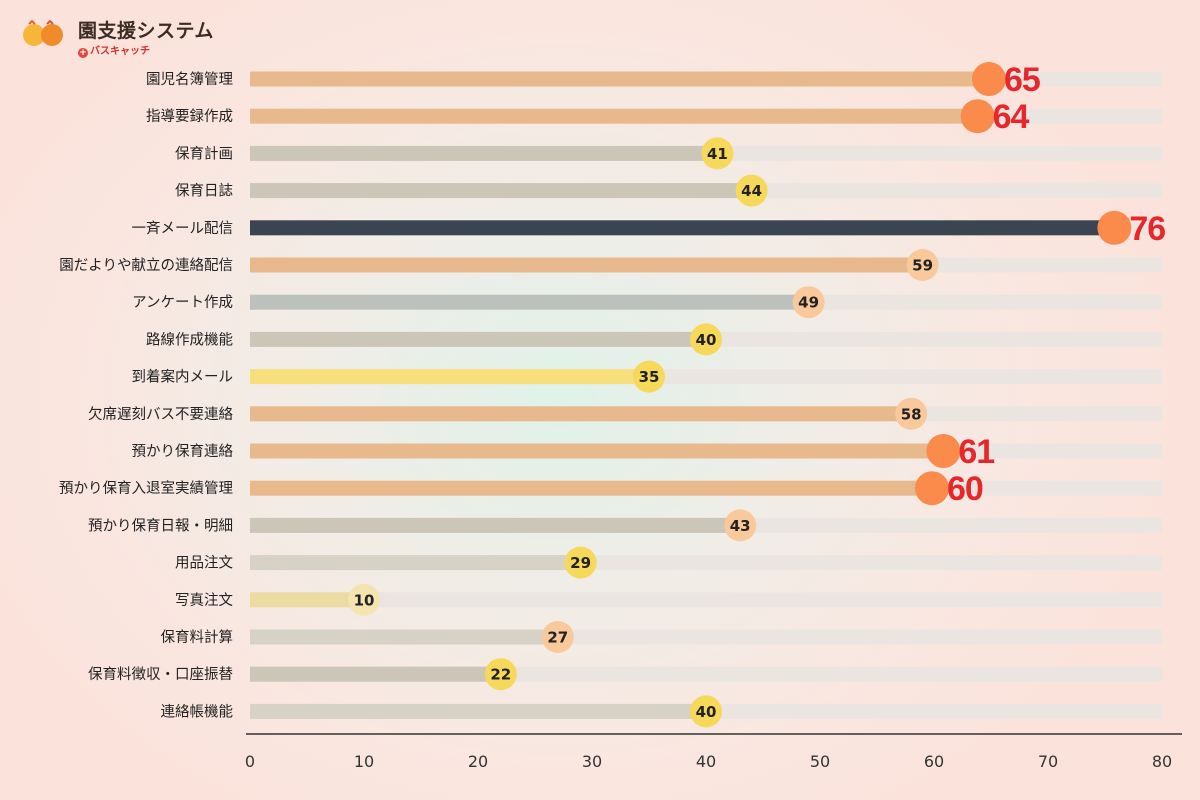 The width and height of the screenshot is (1200, 800). I want to click on category-label: 保育料徴収・口座振替, so click(160, 674).